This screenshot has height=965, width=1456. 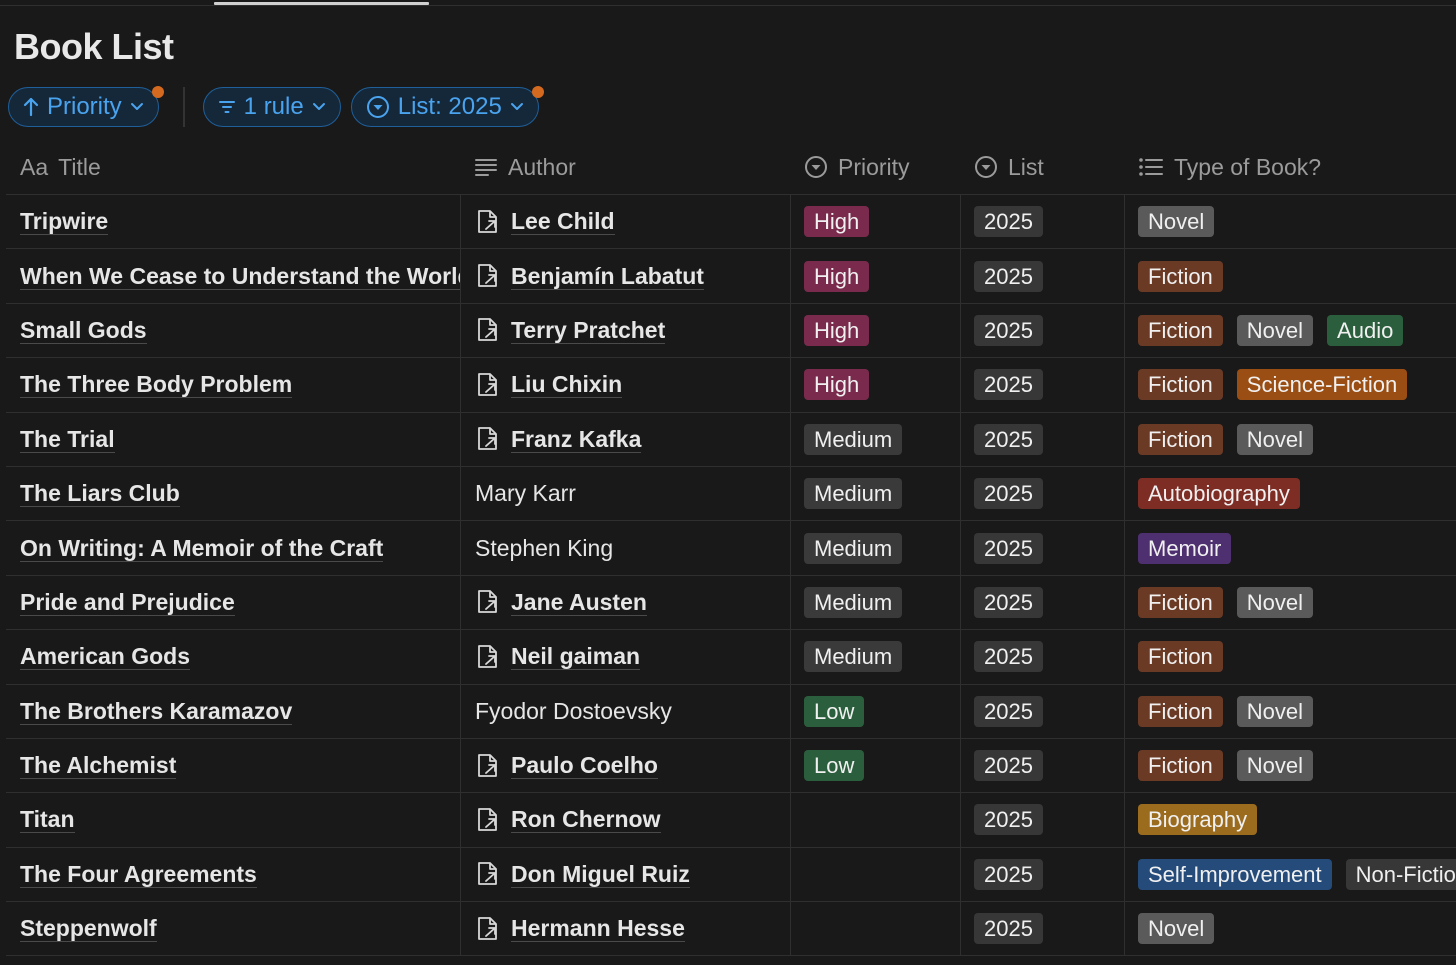 What do you see at coordinates (105, 657) in the screenshot?
I see `book-title: American Gods` at bounding box center [105, 657].